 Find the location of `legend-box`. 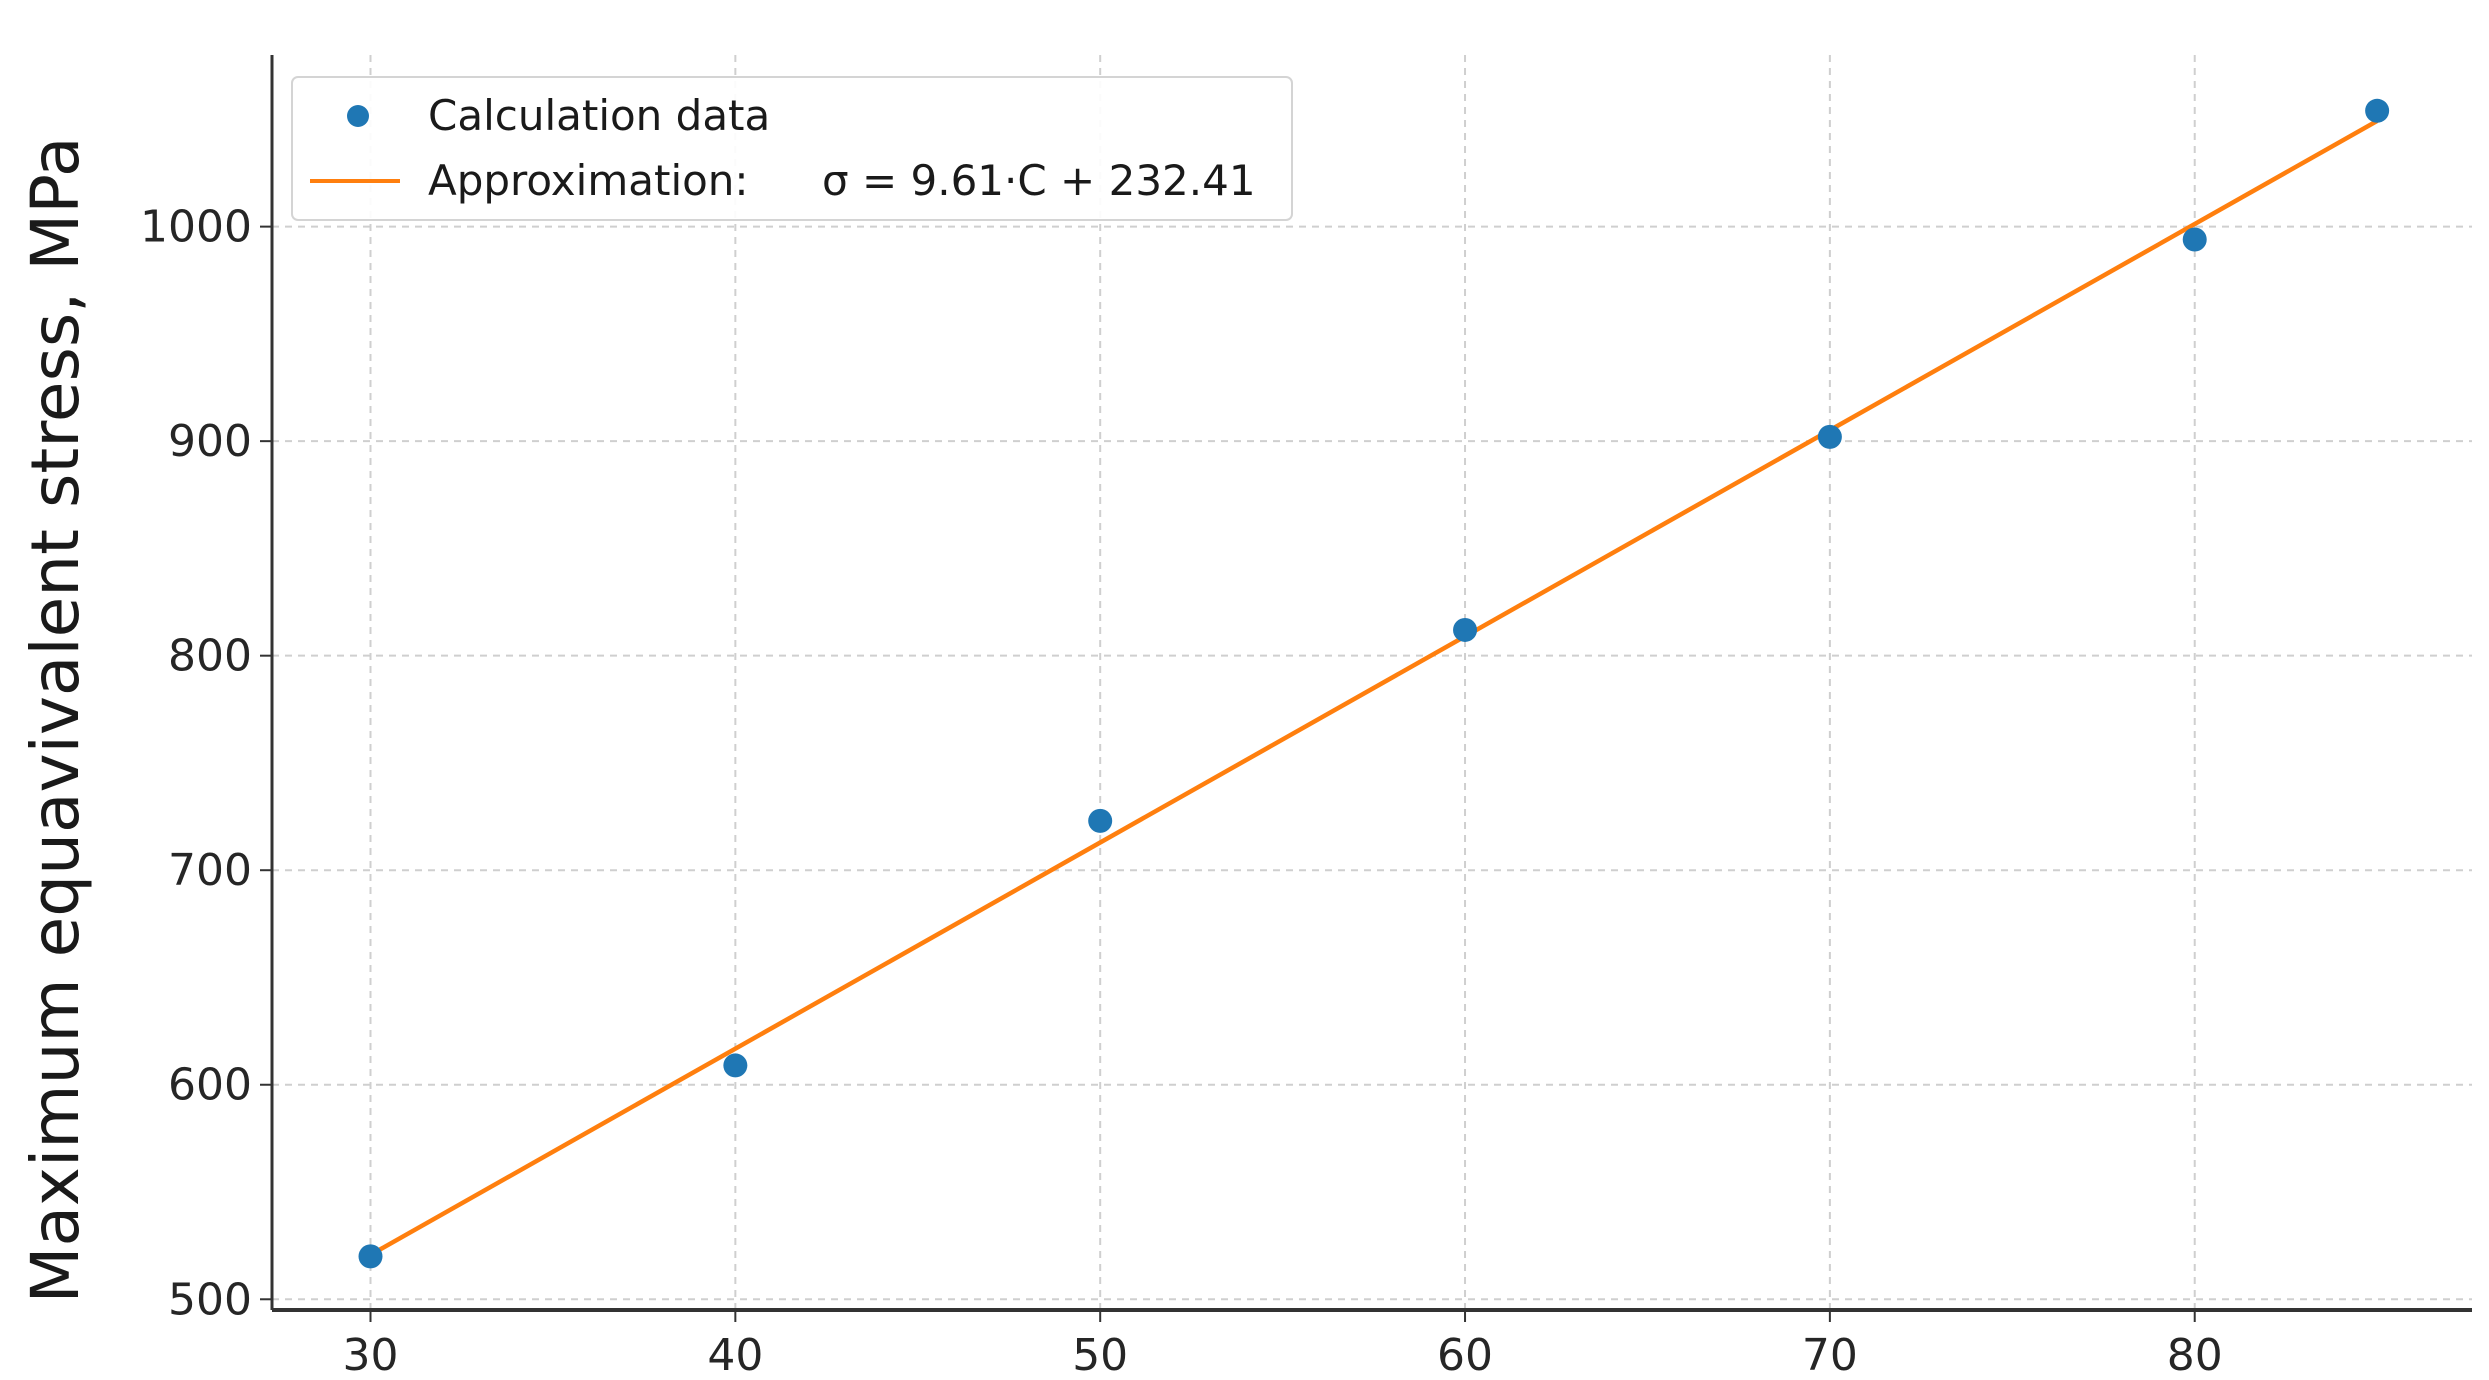

legend-box is located at coordinates (792, 148).